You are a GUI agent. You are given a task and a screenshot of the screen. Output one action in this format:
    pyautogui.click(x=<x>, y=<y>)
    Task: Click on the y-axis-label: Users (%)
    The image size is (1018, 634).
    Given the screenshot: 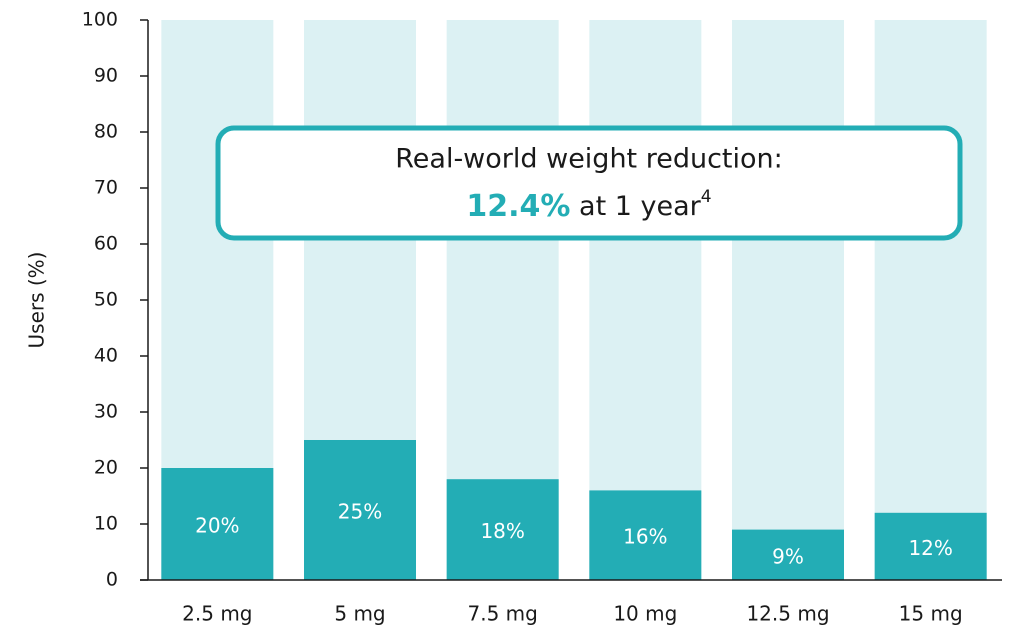 What is the action you would take?
    pyautogui.click(x=37, y=300)
    